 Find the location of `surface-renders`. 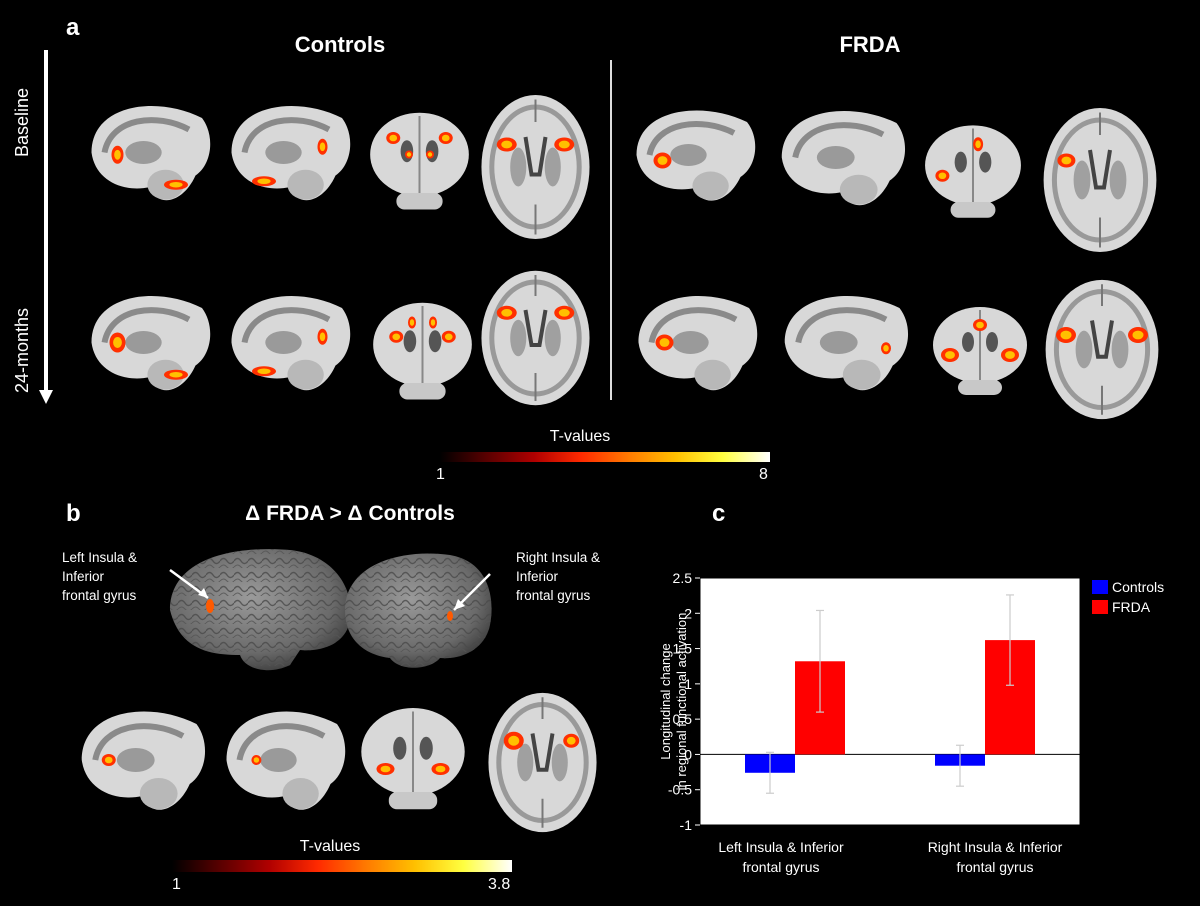

surface-renders is located at coordinates (330, 610).